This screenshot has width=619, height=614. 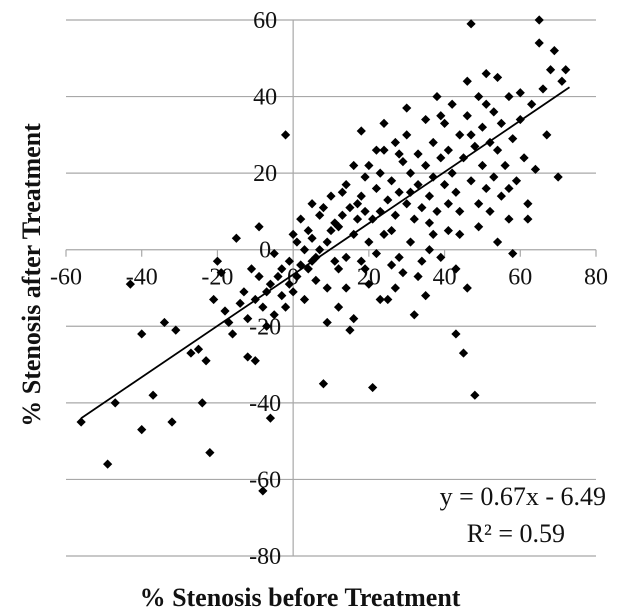 What do you see at coordinates (265, 557) in the screenshot?
I see `y-tick-label: -80` at bounding box center [265, 557].